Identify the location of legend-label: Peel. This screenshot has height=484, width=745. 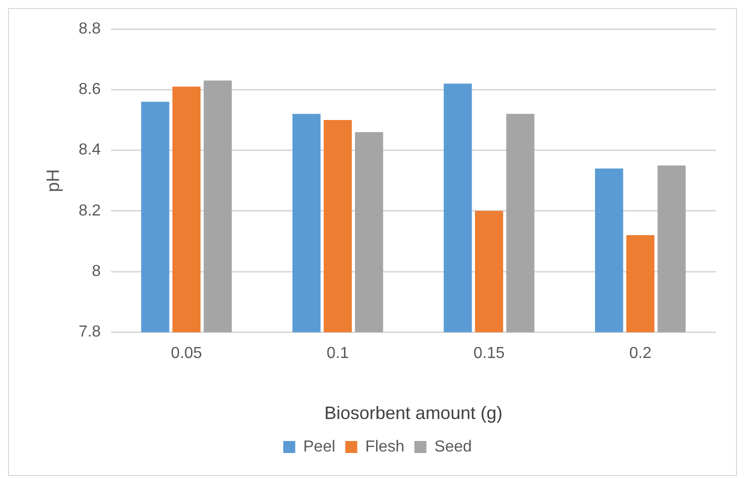
(319, 447).